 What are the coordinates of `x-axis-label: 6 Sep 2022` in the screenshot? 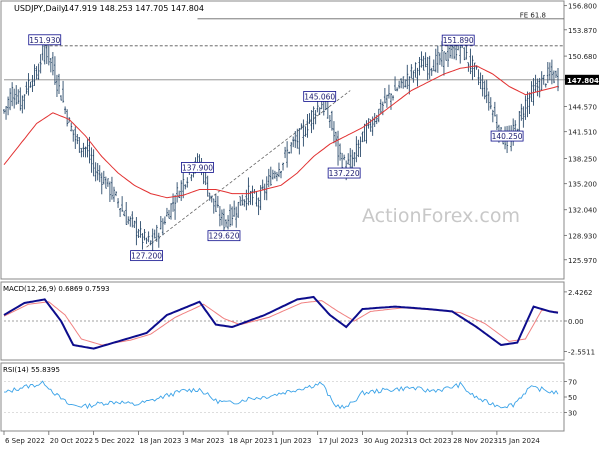 It's located at (25, 441).